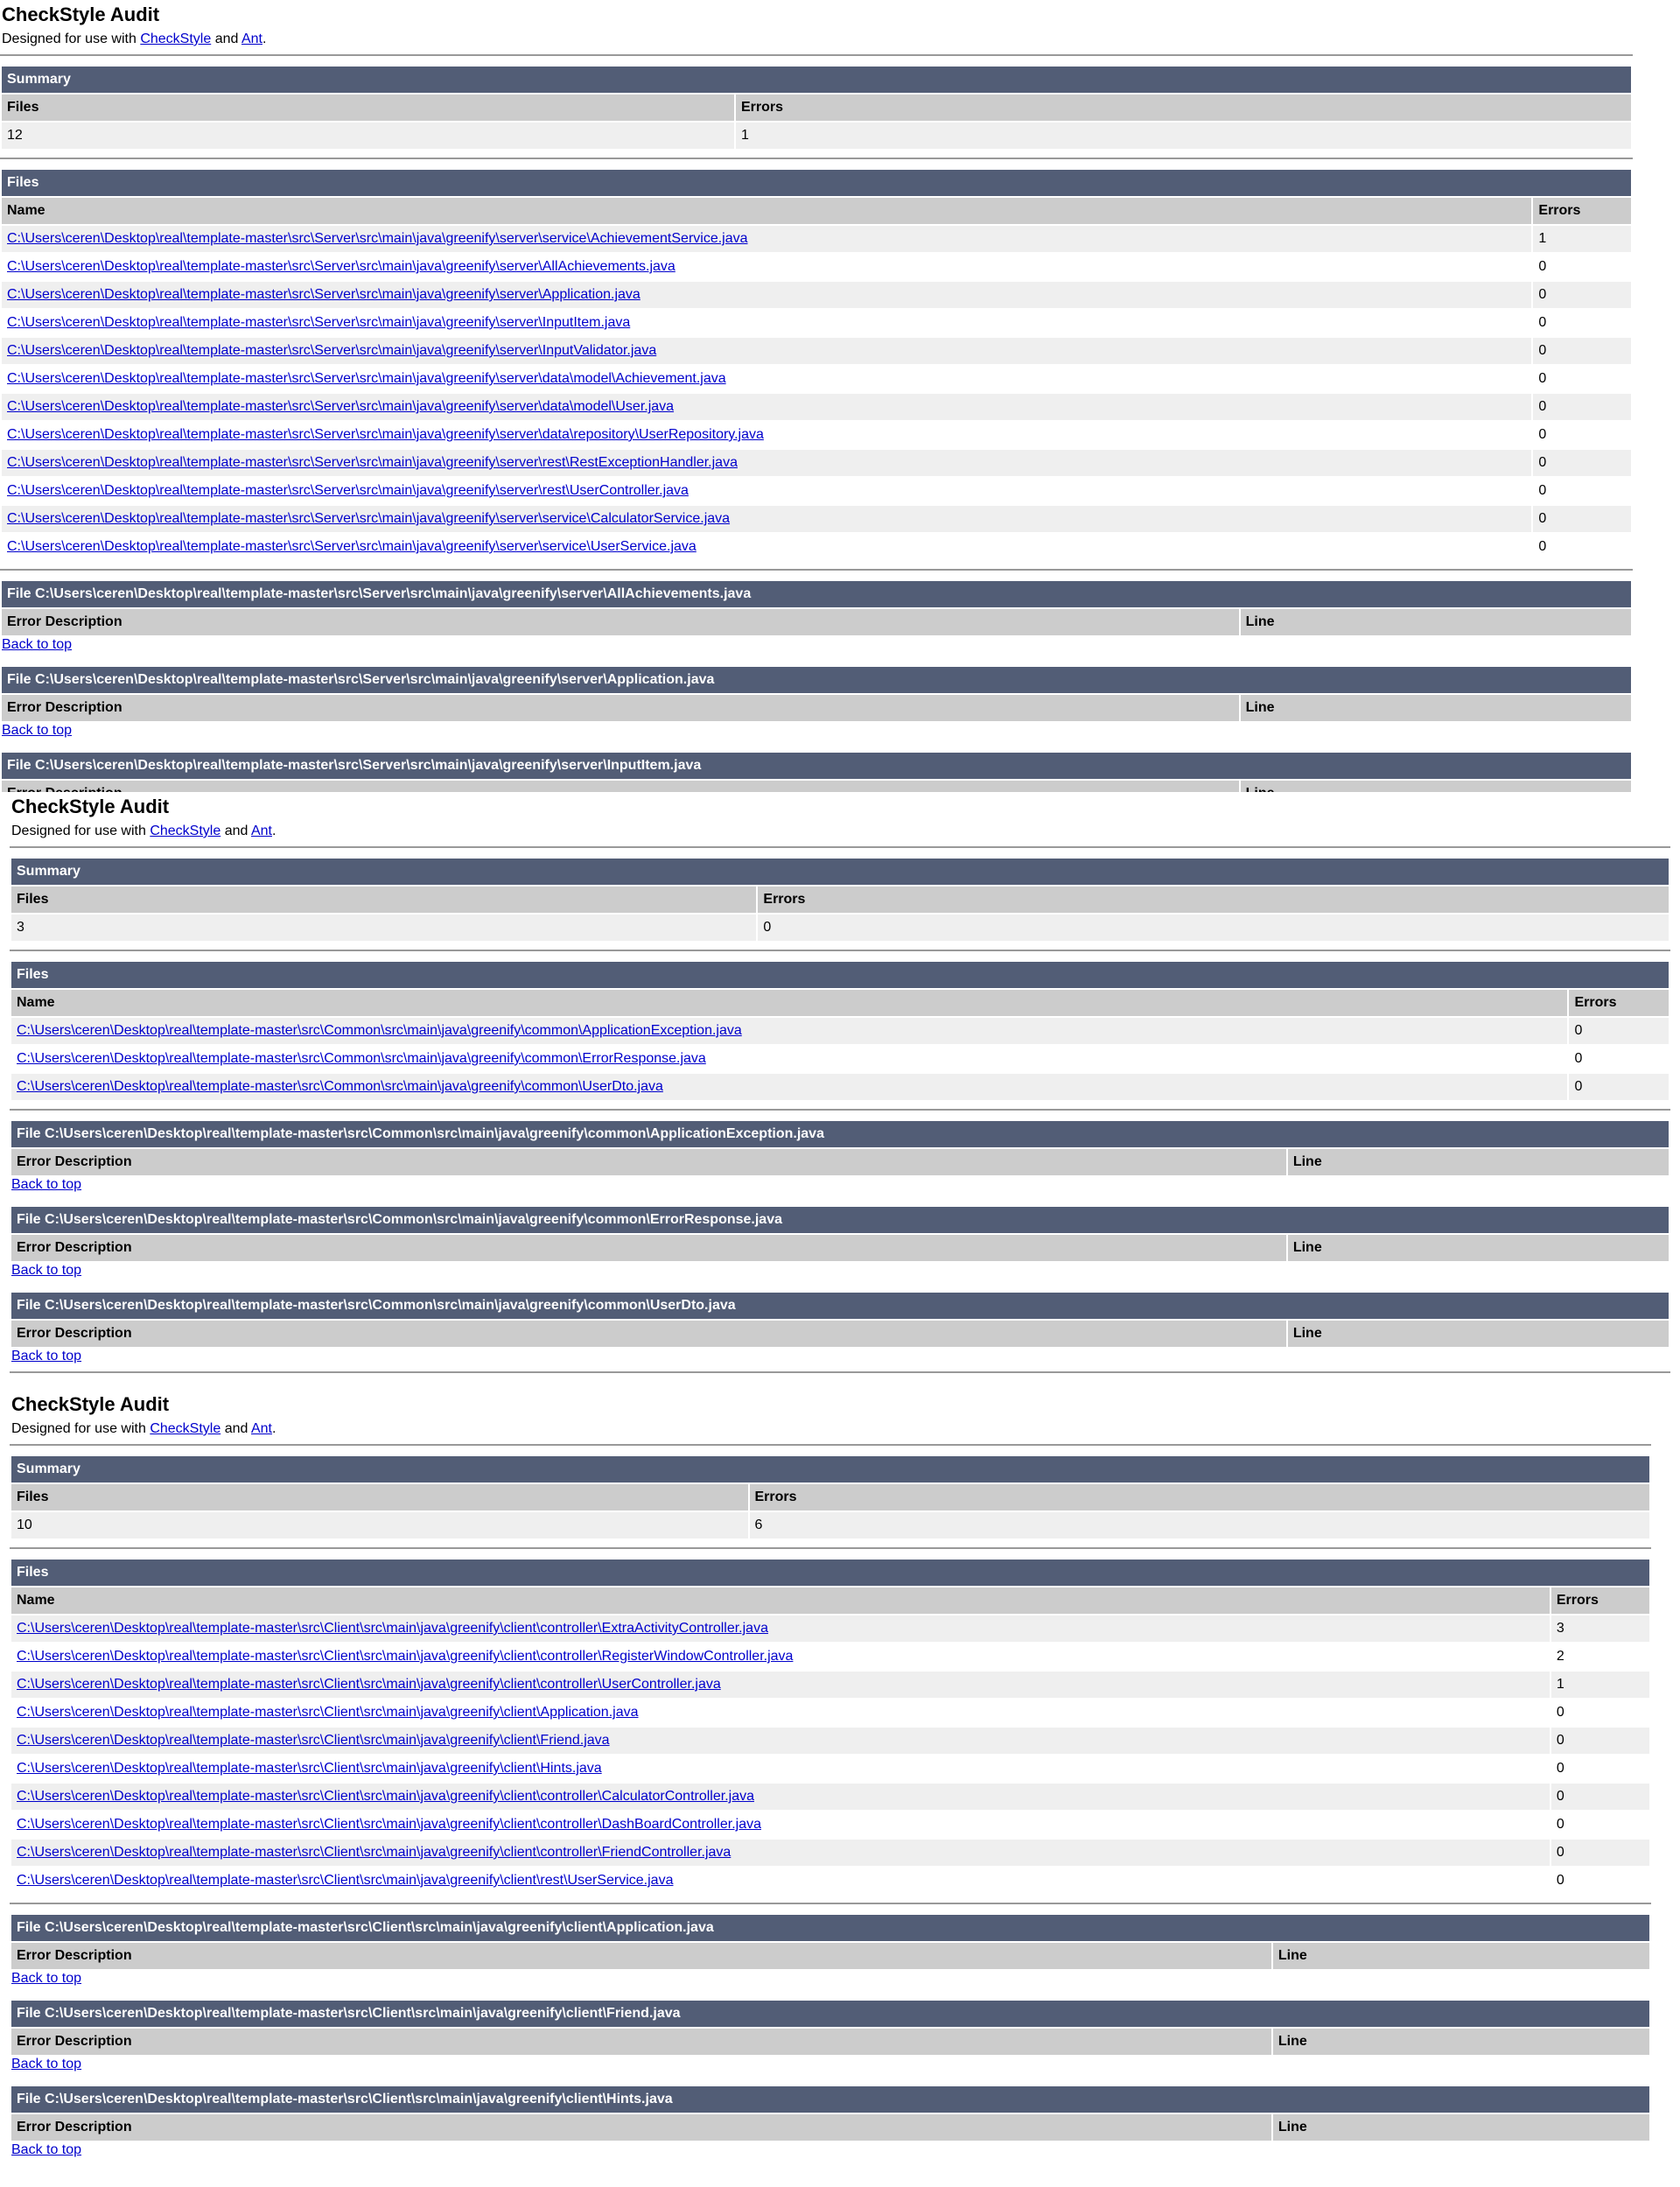  I want to click on files-heading: Files, so click(840, 975).